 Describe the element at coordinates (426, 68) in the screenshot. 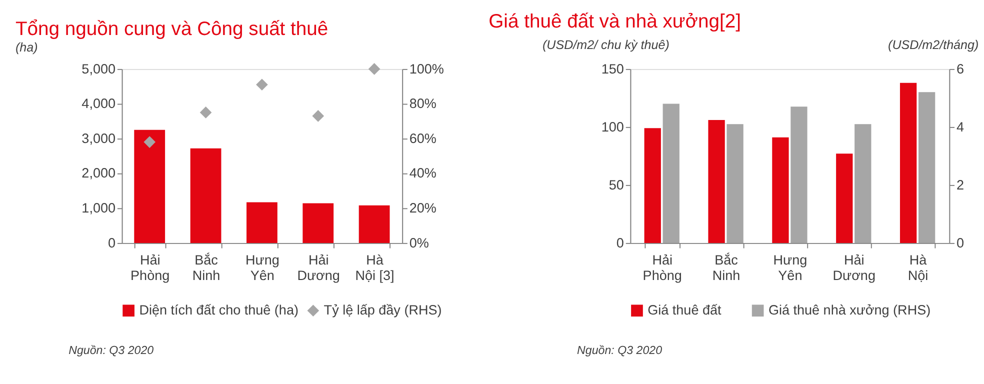

I see `y2-tick-label: 100%` at that location.